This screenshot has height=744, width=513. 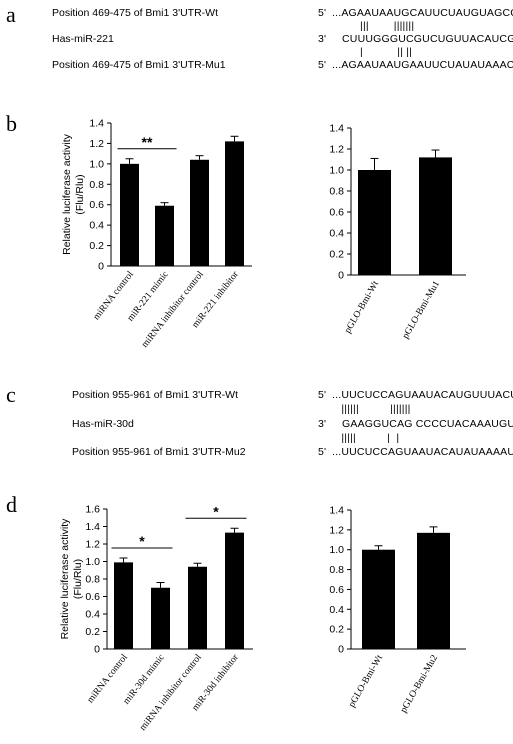 I want to click on alignment-row-label: Position 469-475 of Bmi1 3'UTR-Mu1, so click(x=139, y=65).